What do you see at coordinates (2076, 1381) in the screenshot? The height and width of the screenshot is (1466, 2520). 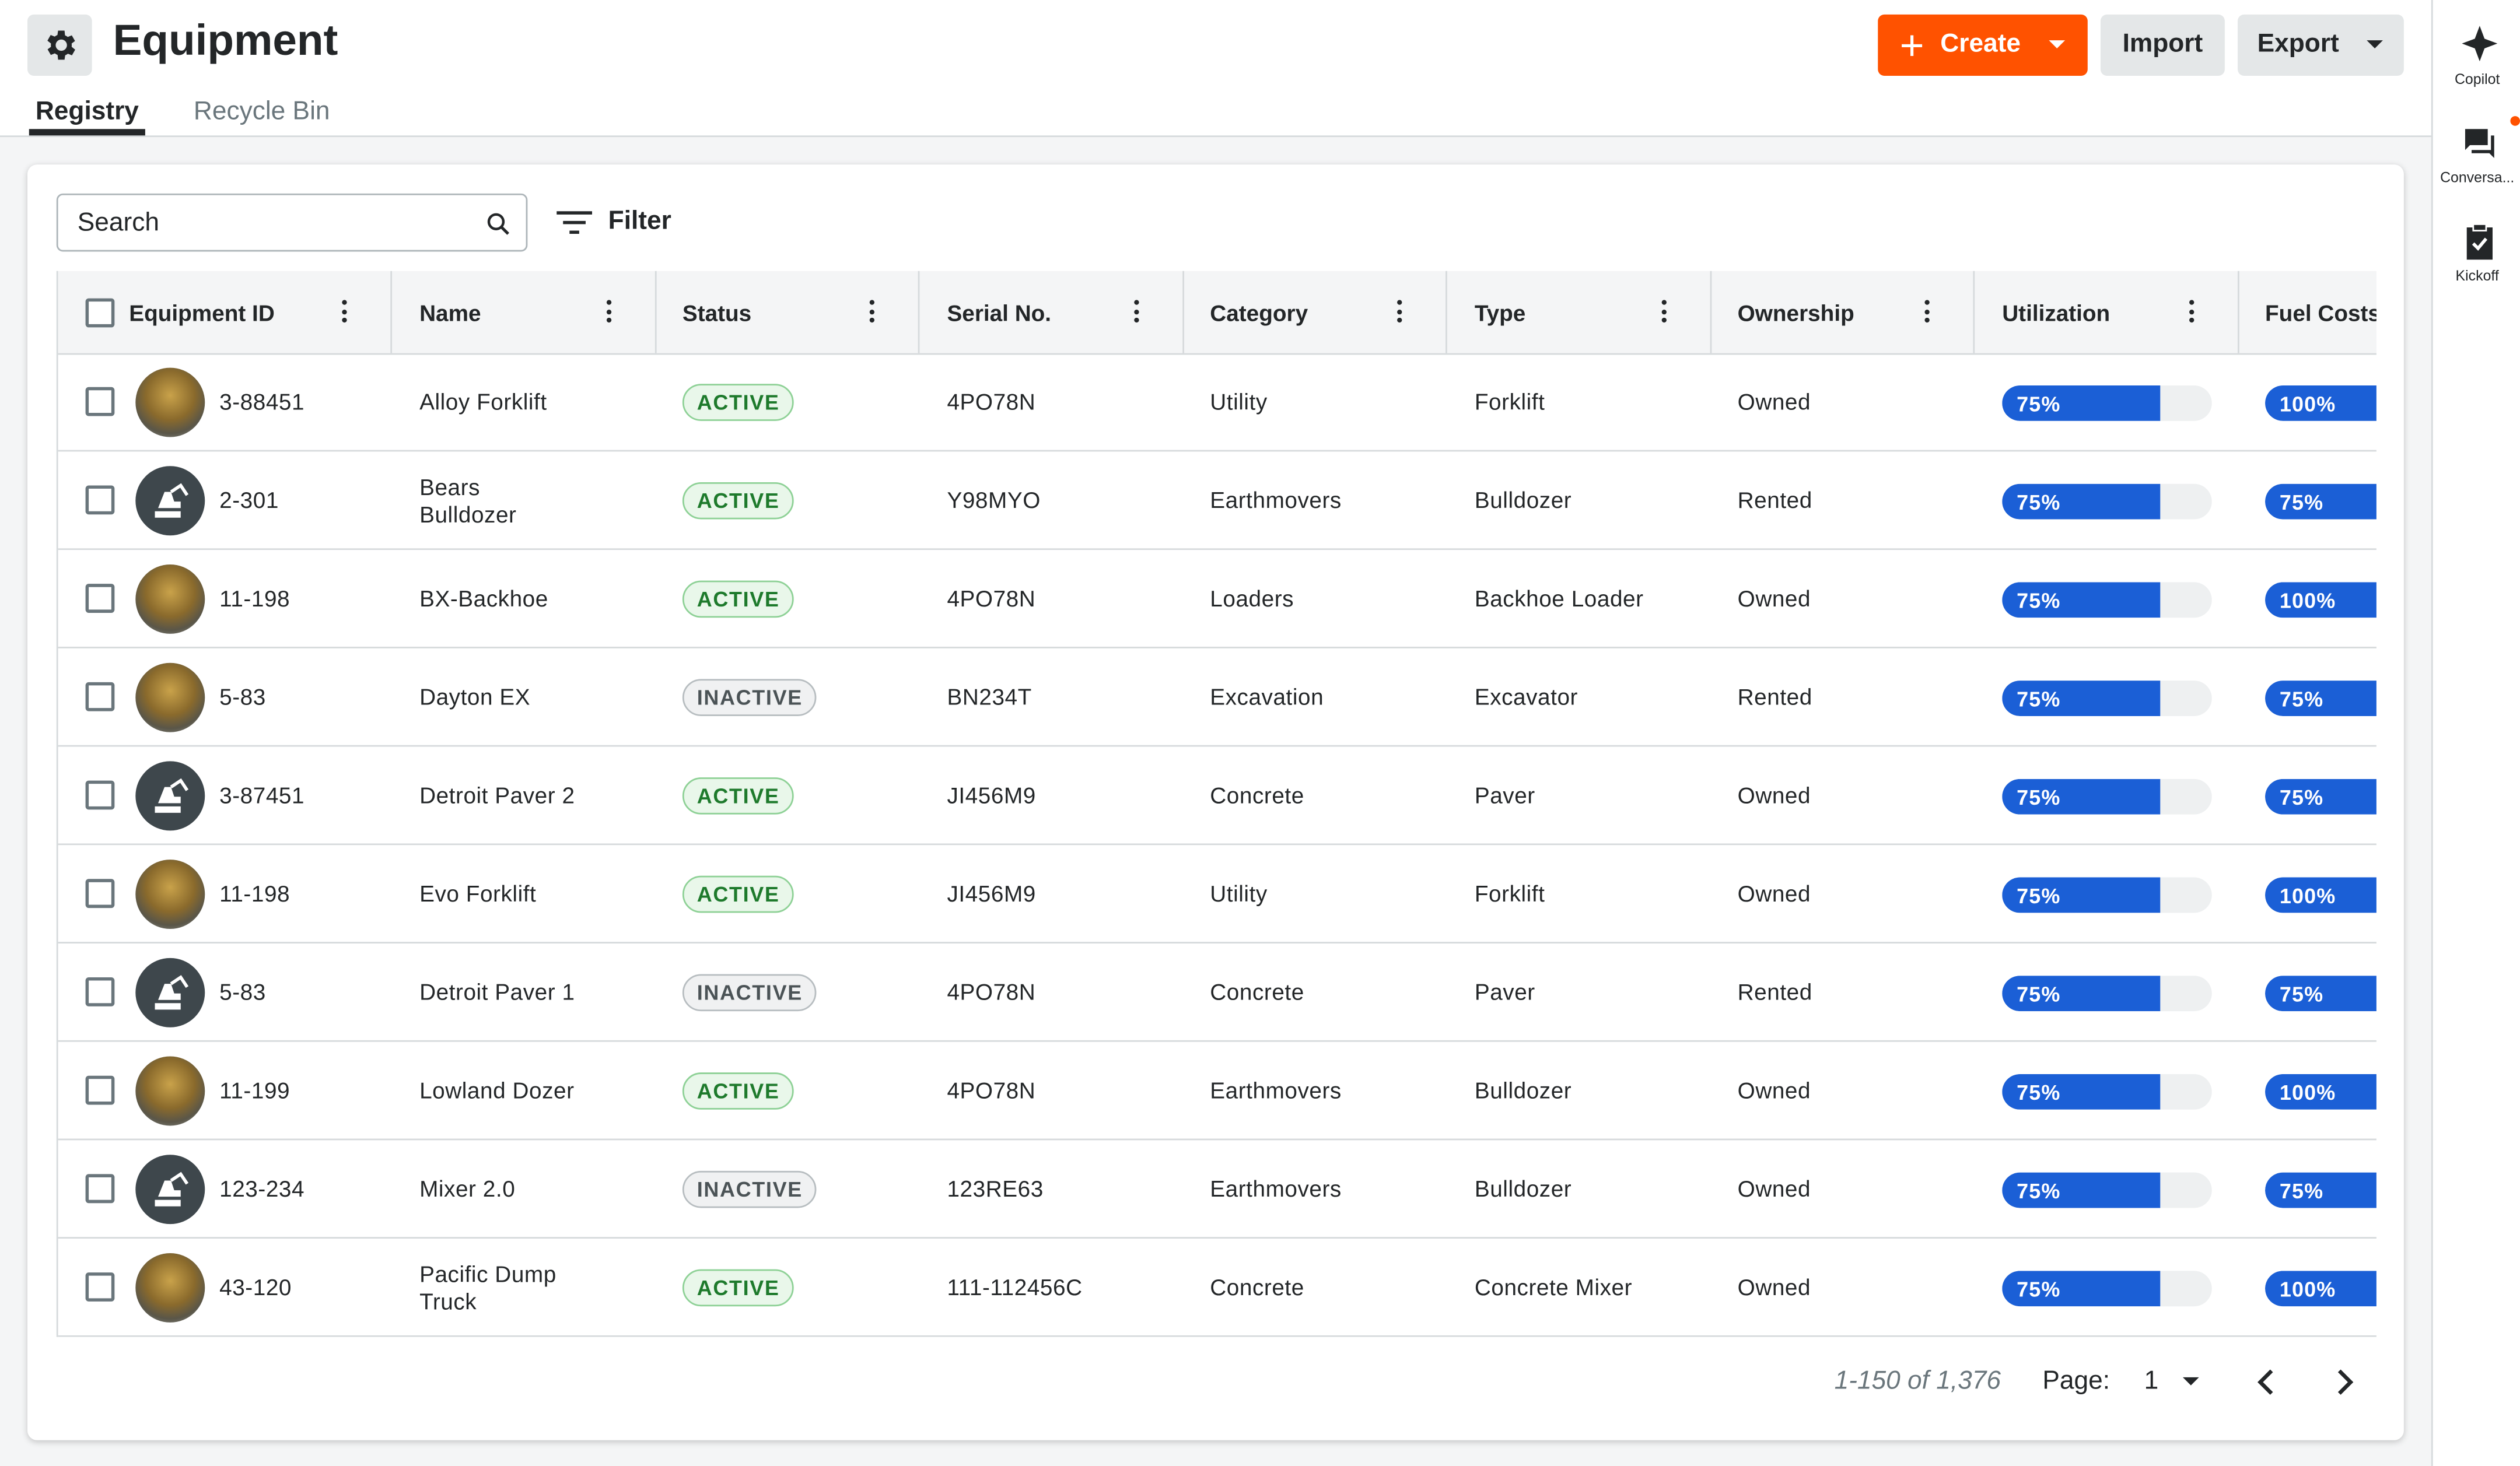 I see `page-label: Page:` at bounding box center [2076, 1381].